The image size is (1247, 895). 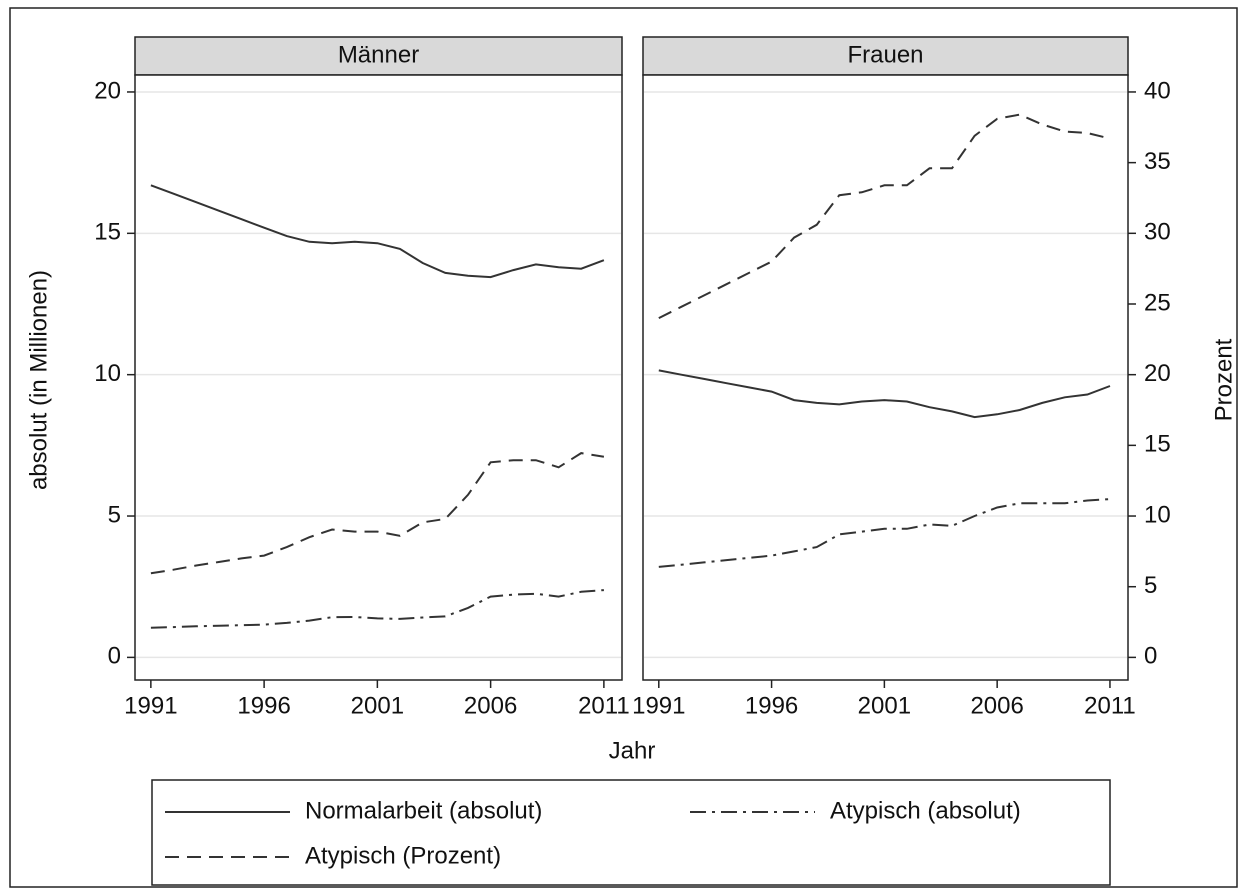 I want to click on panel-header, so click(x=378, y=56).